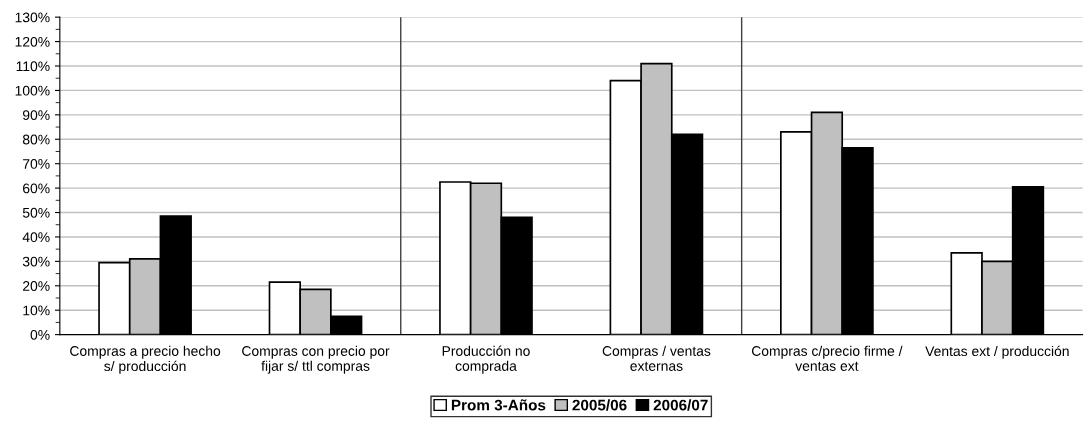 The height and width of the screenshot is (429, 1088). What do you see at coordinates (827, 358) in the screenshot?
I see `x-tick-label: Compras c/precio firme / ventas ext` at bounding box center [827, 358].